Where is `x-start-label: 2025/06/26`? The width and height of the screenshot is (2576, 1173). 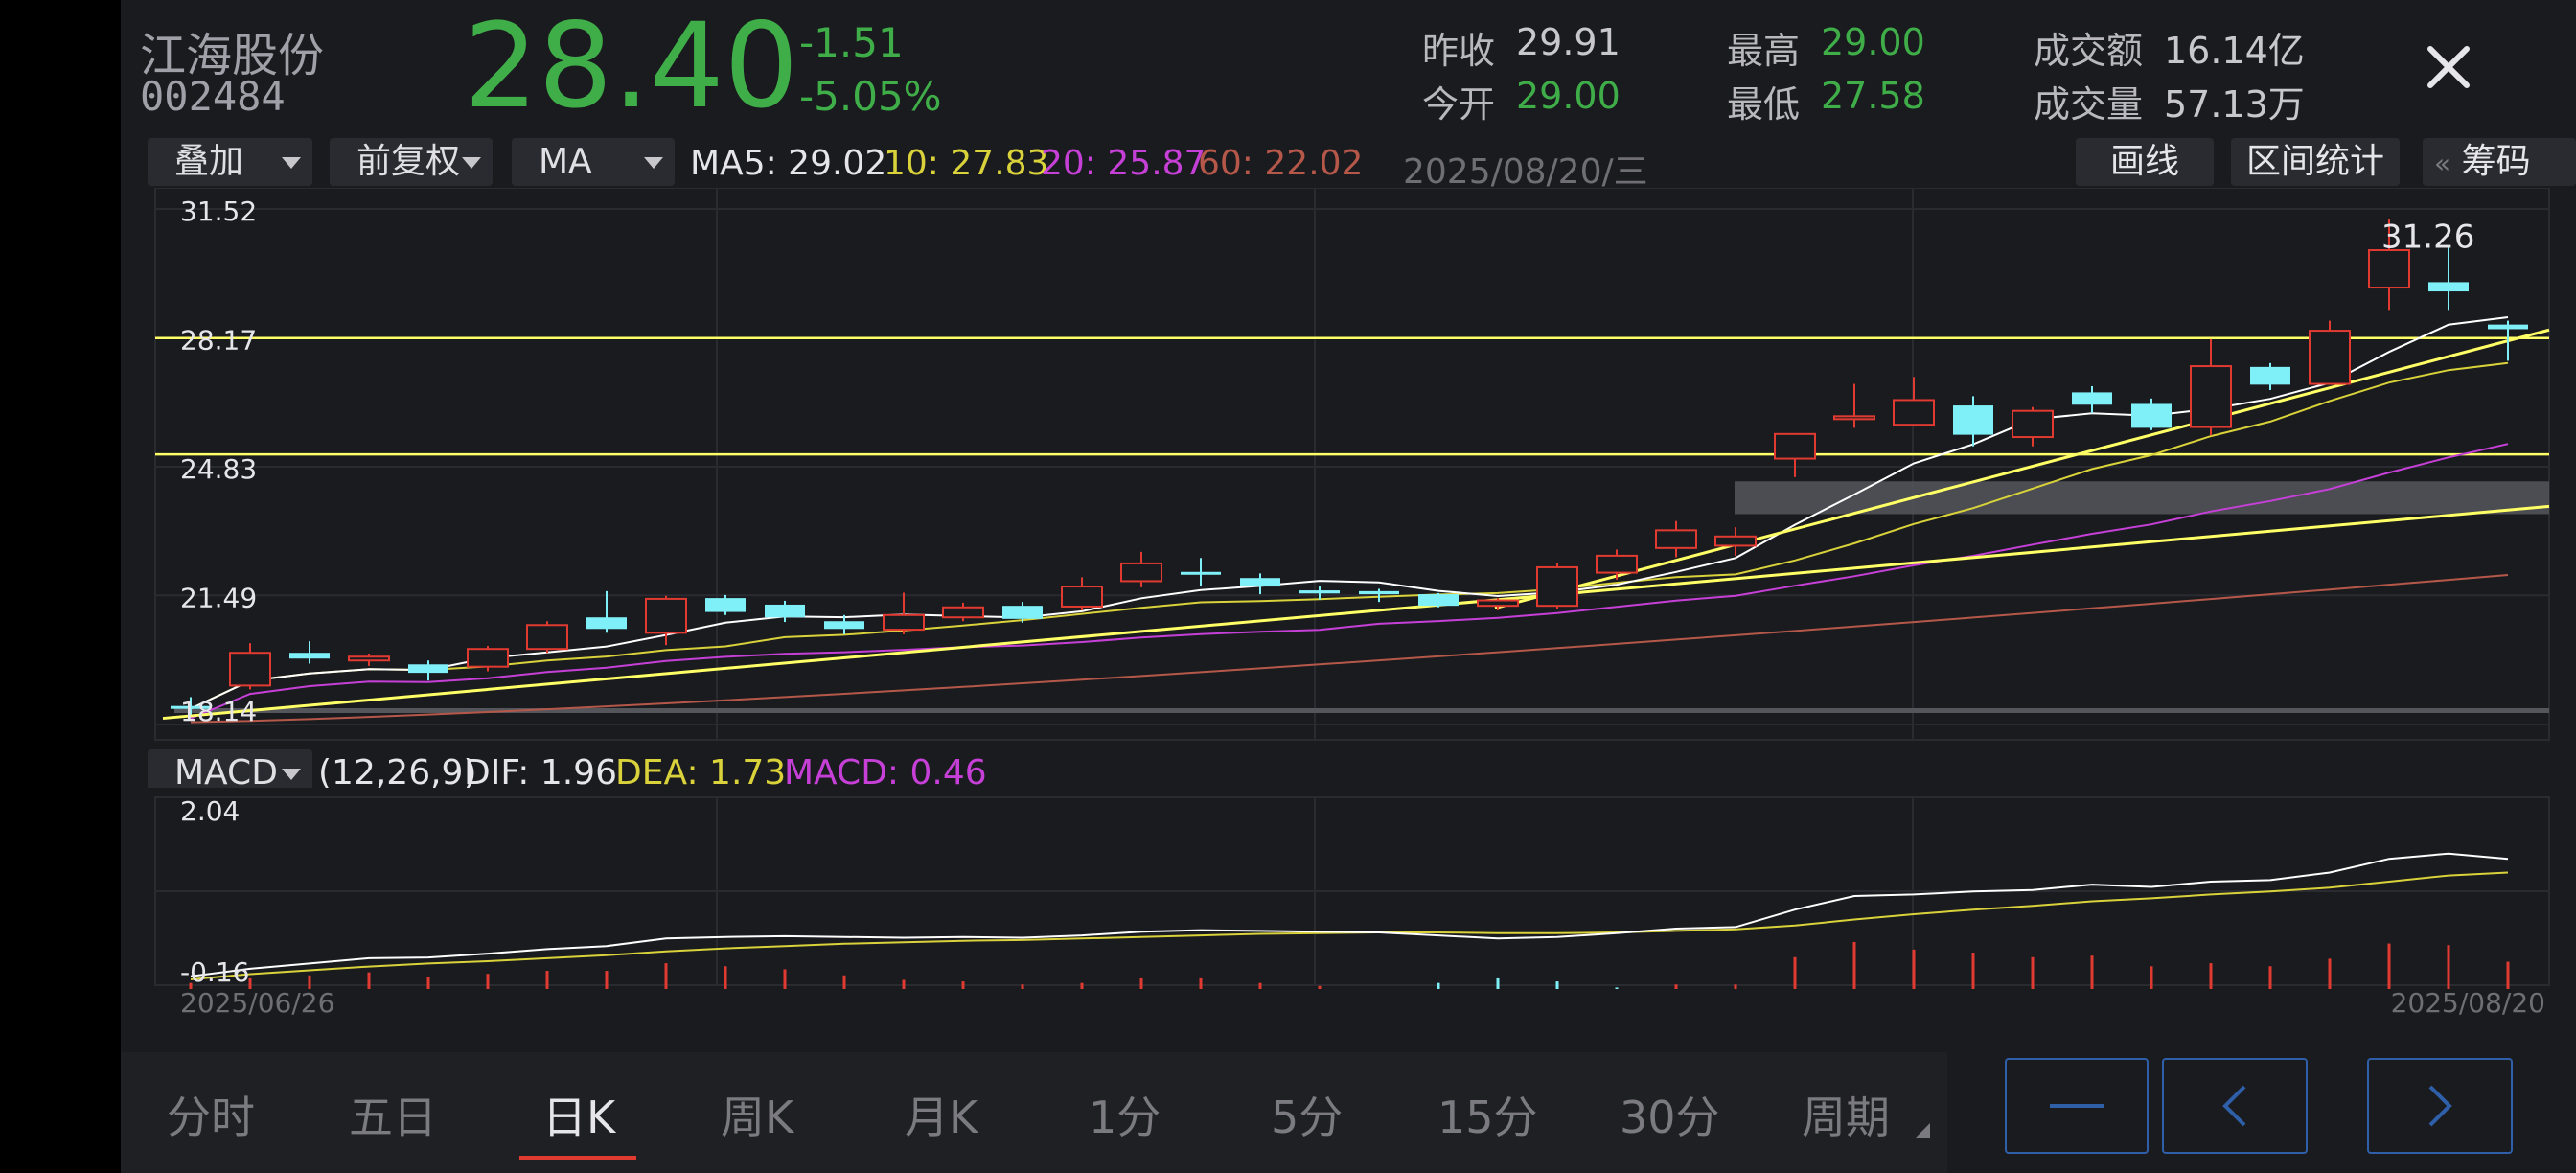 x-start-label: 2025/06/26 is located at coordinates (257, 1003).